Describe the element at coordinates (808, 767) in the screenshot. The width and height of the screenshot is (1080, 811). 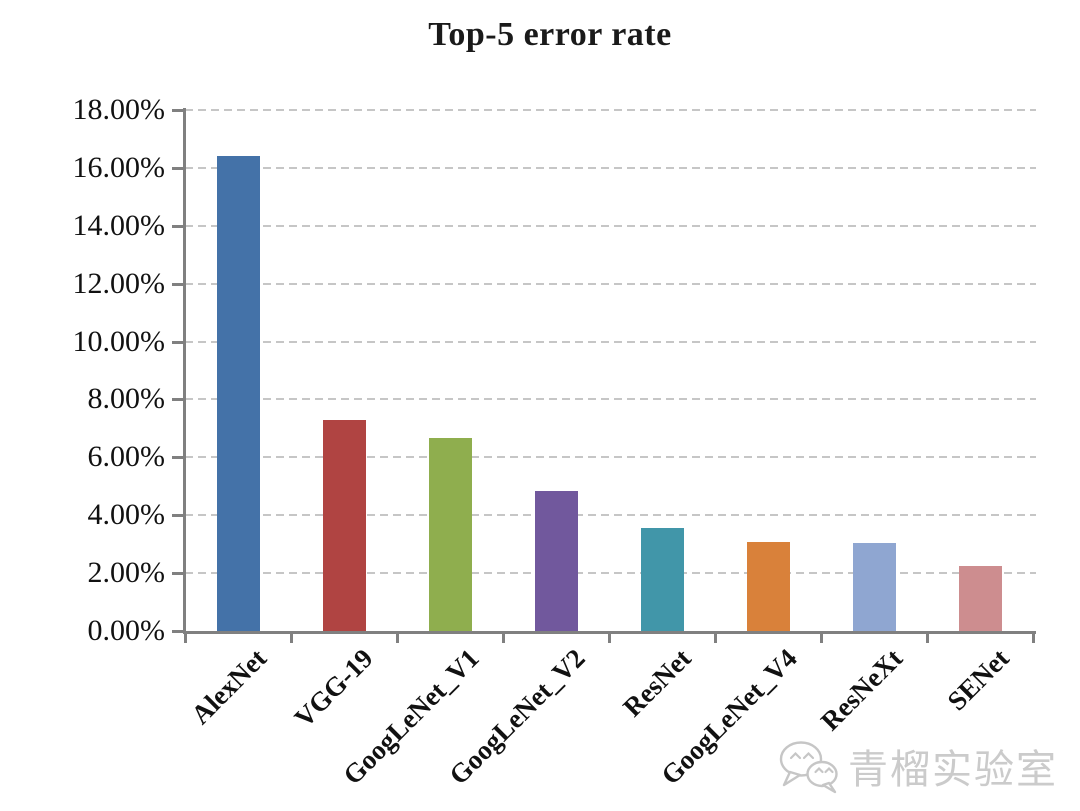
I see `wechat-icon` at that location.